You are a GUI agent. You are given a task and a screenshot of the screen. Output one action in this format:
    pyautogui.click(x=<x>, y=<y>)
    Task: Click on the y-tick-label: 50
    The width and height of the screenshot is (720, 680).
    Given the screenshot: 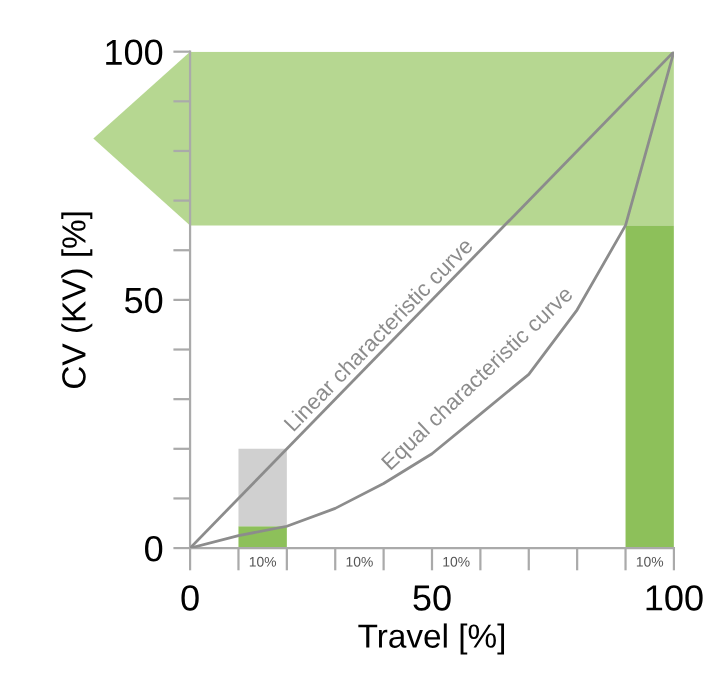 What is the action you would take?
    pyautogui.click(x=143, y=300)
    